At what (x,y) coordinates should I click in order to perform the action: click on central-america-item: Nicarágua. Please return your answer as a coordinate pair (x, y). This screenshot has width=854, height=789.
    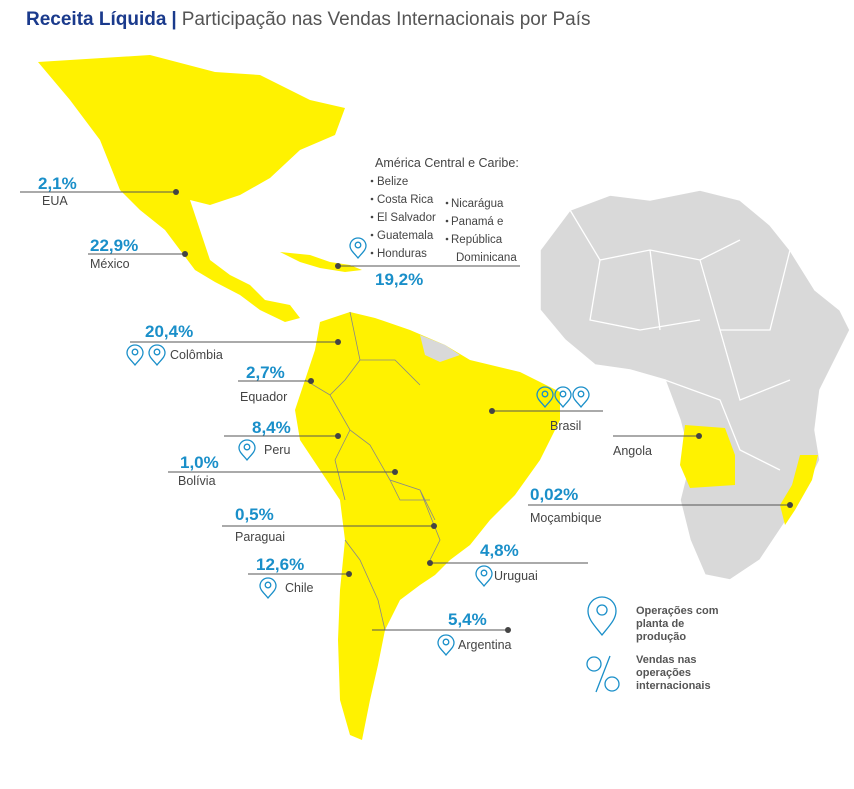
    Looking at the image, I should click on (477, 204).